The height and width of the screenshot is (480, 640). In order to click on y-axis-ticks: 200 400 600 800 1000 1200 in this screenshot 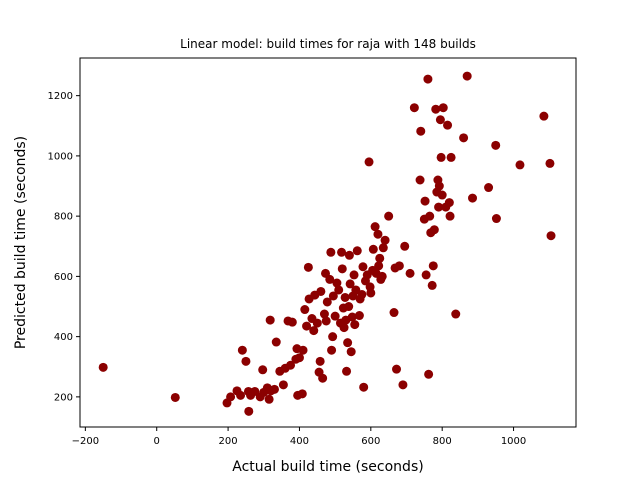, I will do `click(64, 247)`.